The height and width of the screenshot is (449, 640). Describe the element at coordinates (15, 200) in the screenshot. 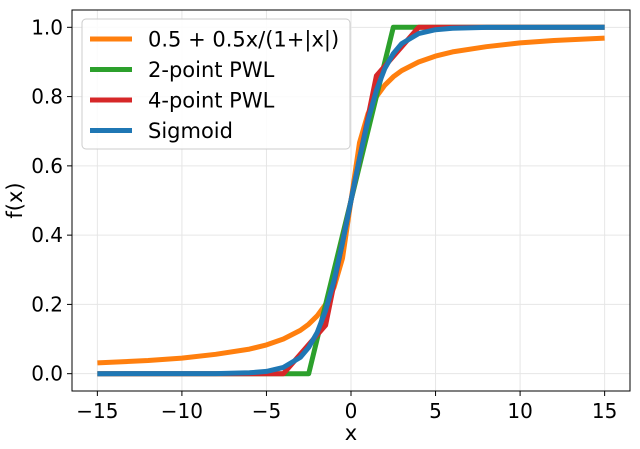

I see `y-axis-label: f(x)` at that location.